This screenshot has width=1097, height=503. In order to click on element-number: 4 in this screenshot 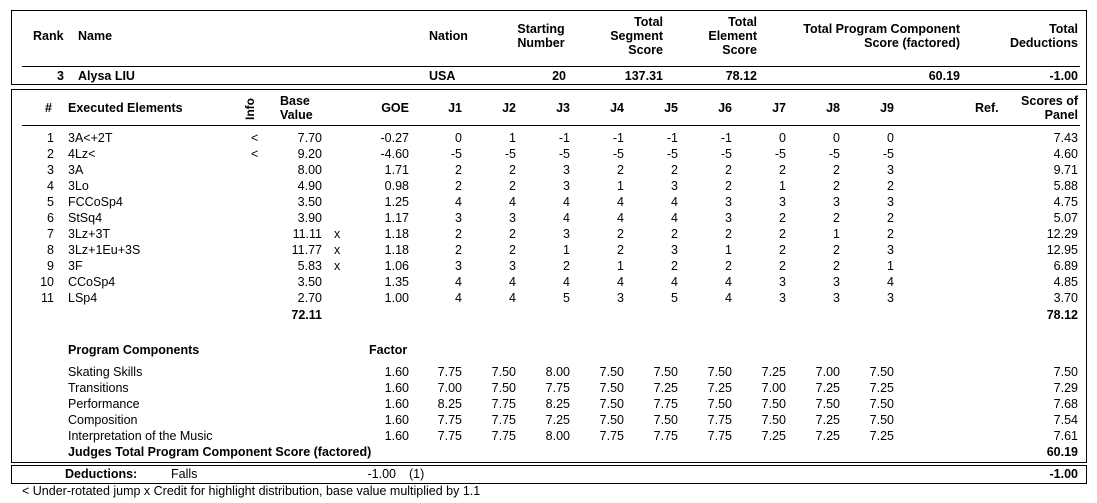, I will do `click(50, 186)`.